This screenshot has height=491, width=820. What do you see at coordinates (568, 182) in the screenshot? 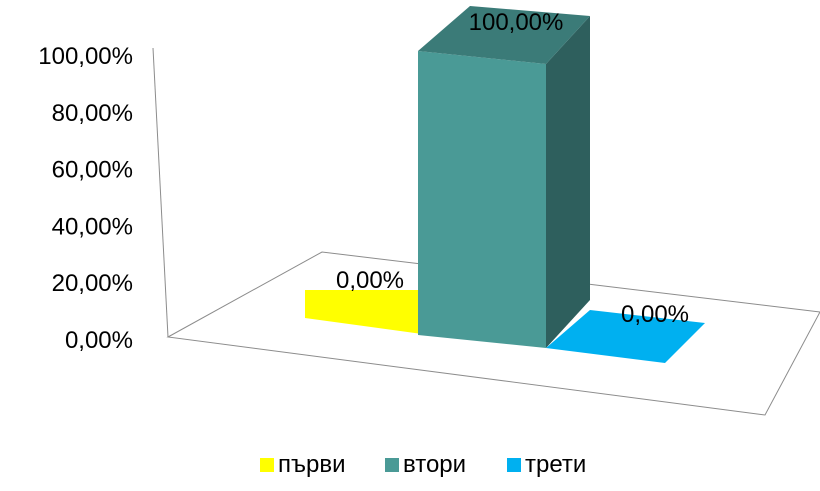
I see `bar-second-side` at bounding box center [568, 182].